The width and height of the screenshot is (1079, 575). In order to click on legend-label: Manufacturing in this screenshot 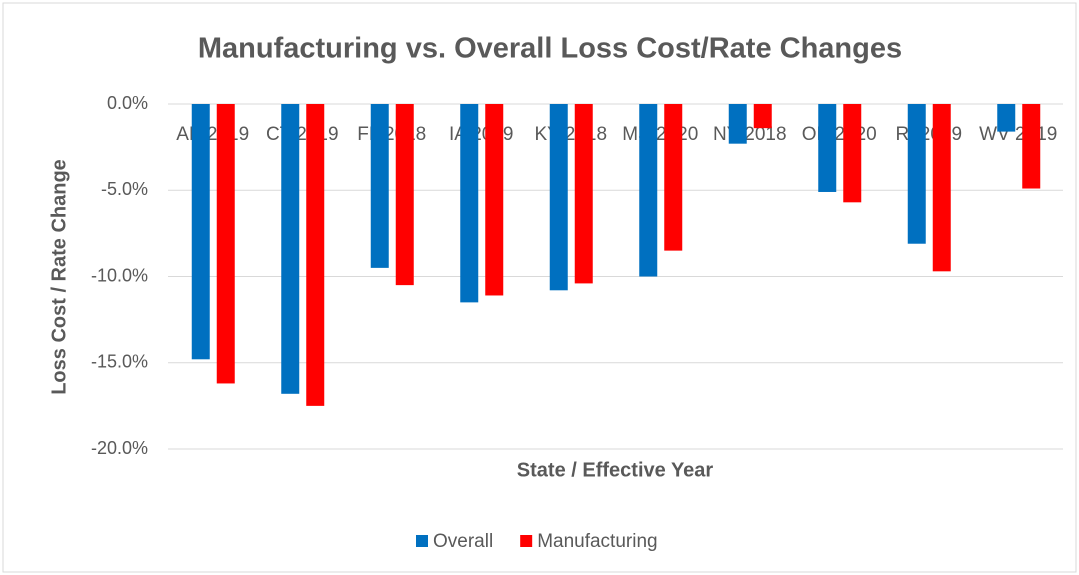, I will do `click(597, 541)`.